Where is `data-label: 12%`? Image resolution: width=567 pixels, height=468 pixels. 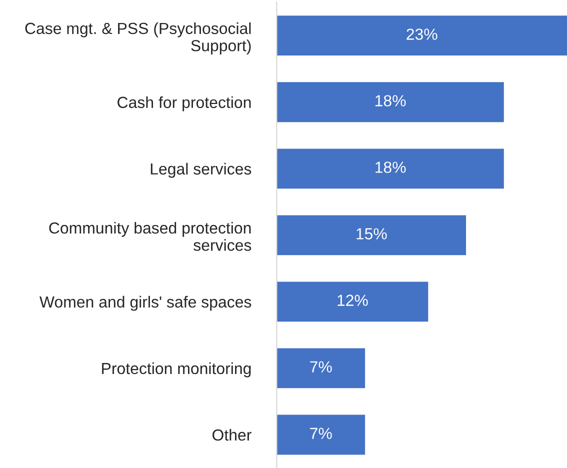
data-label: 12% is located at coordinates (353, 300).